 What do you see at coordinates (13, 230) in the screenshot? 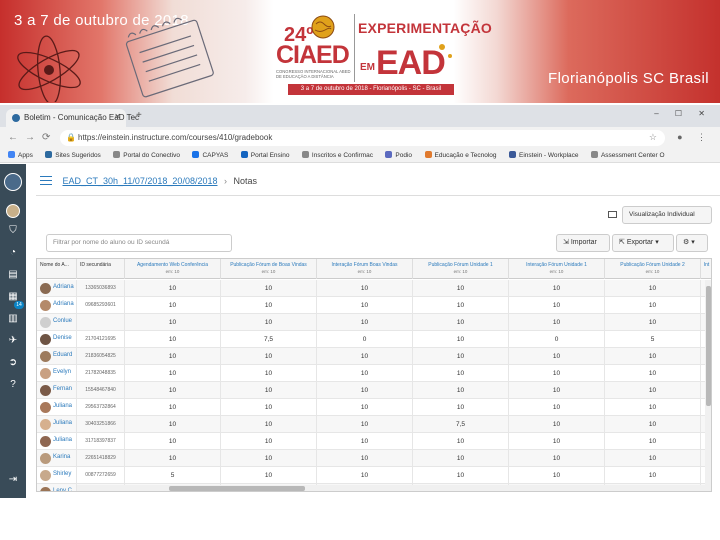
I see `shield-icon: ⛉` at bounding box center [13, 230].